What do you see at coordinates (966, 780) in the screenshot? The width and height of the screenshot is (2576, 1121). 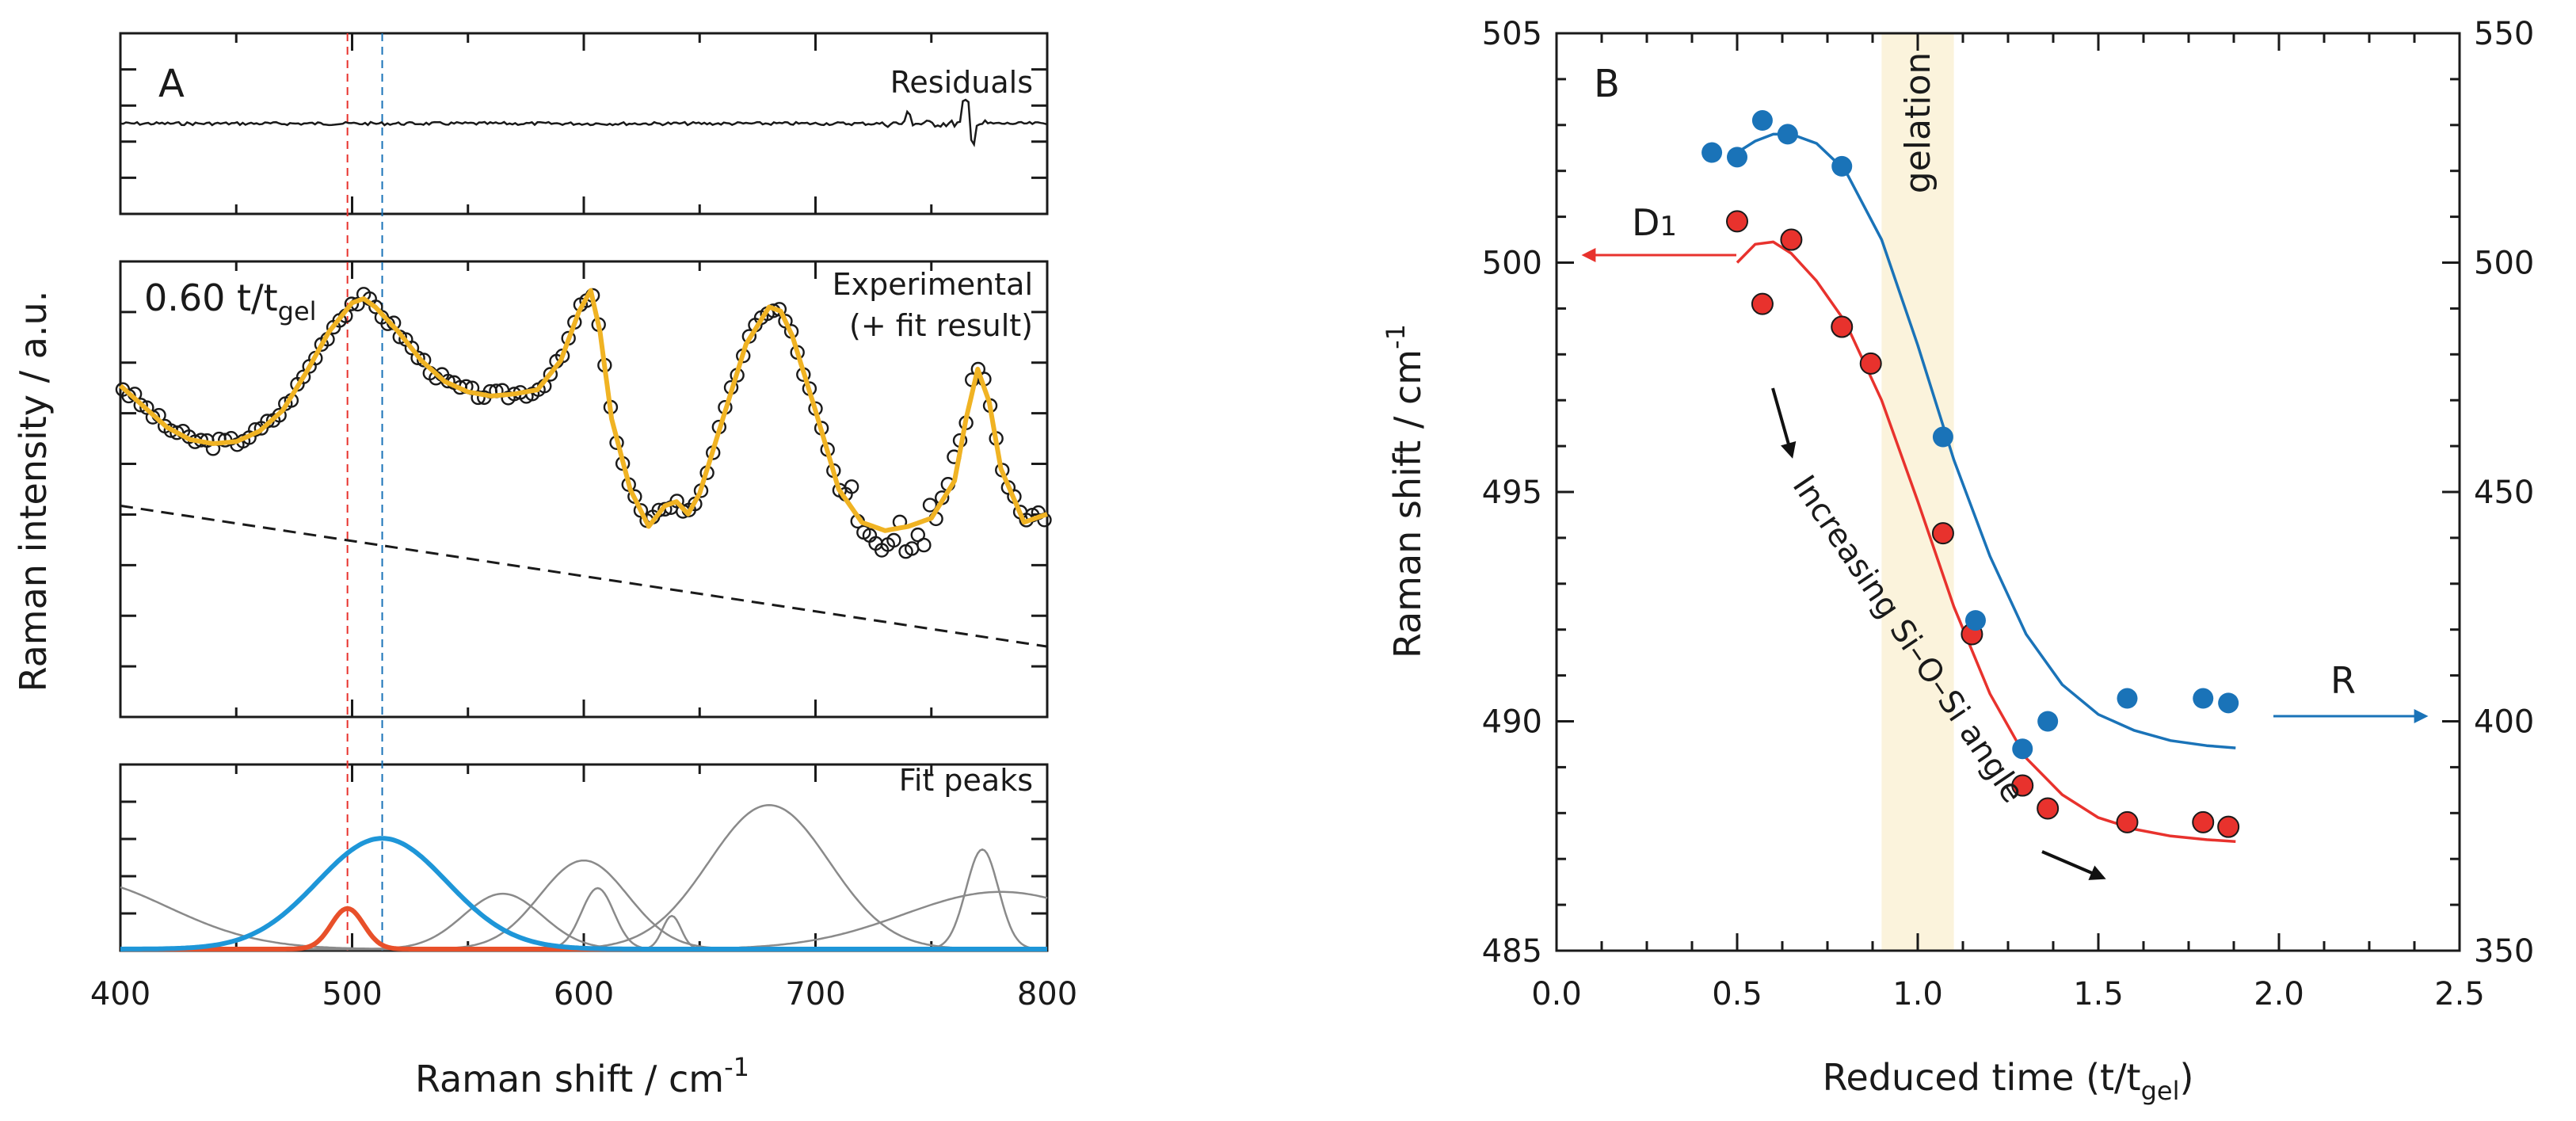 I see `fit-peaks-title: Fit peaks` at bounding box center [966, 780].